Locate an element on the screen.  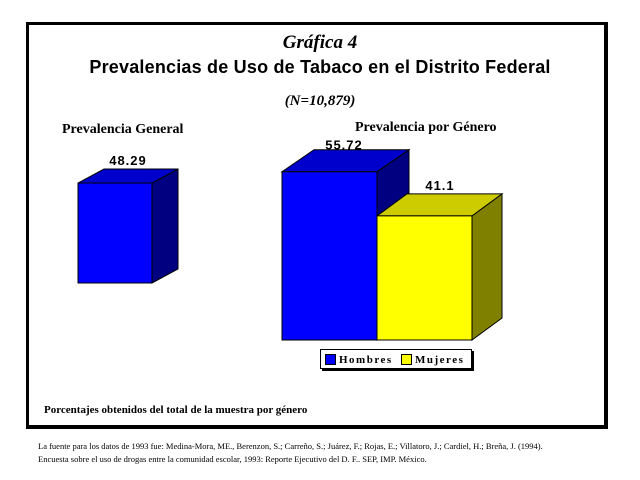
legend-swatch-mujeres is located at coordinates (406, 359).